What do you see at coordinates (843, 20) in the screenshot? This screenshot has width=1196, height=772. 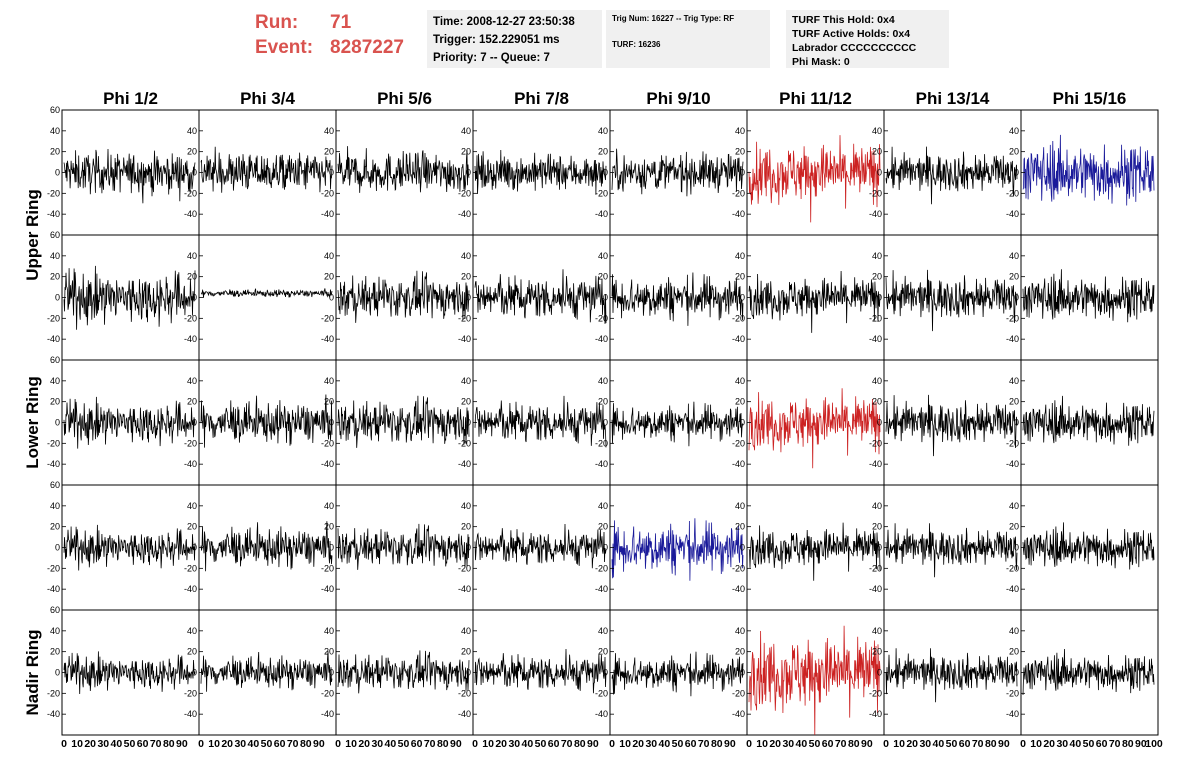 I see `turf-this-hold-text: TURF This Hold: 0x4` at bounding box center [843, 20].